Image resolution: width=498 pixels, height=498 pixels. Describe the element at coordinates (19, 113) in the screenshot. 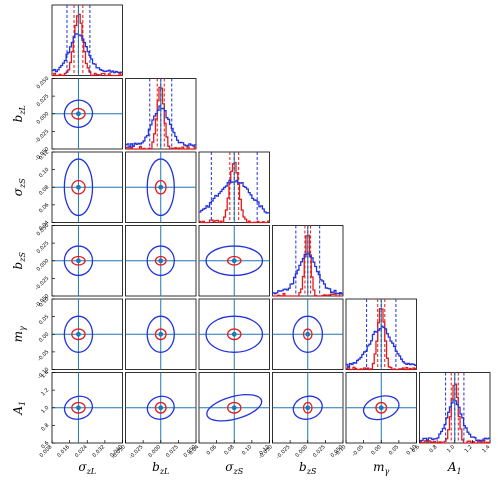

I see `yaxis-label-1: bzL` at that location.